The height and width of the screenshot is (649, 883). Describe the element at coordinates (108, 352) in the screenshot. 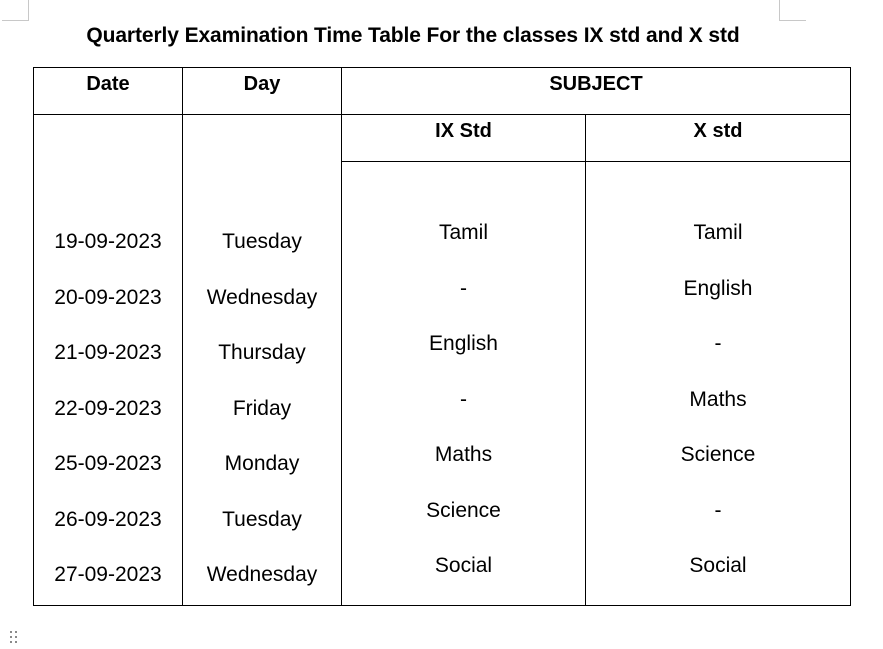

I see `cell-date: 21-09-2023` at that location.